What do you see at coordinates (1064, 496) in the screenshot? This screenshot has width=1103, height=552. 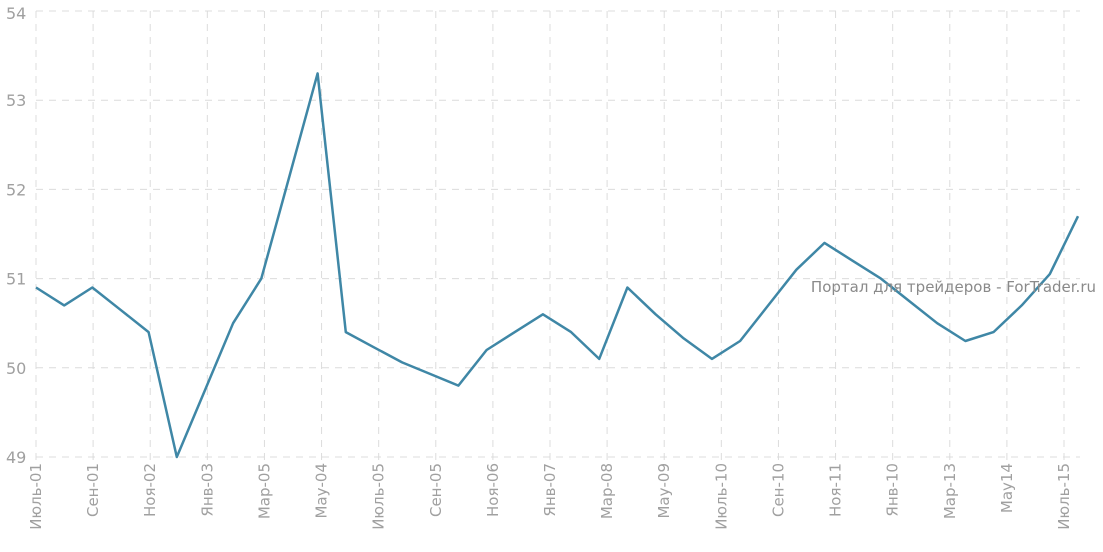 I see `x-tick-label: Июль-15` at bounding box center [1064, 496].